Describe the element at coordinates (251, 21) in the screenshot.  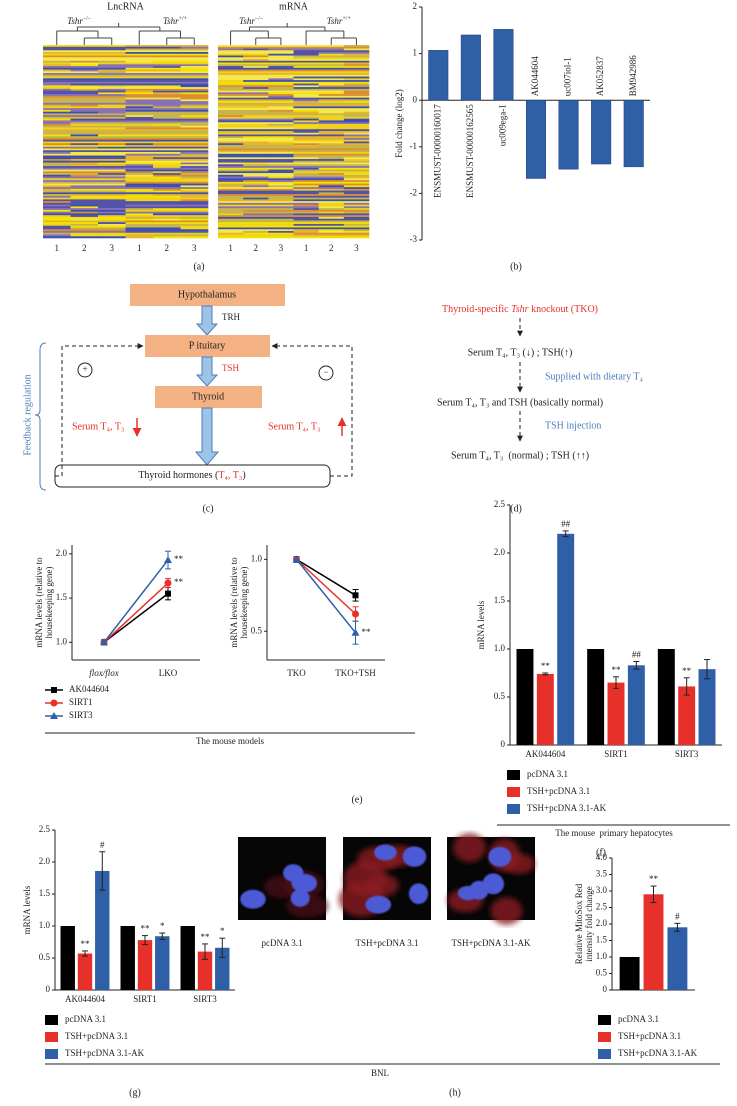
I see `group-label: Tshr−/−` at that location.